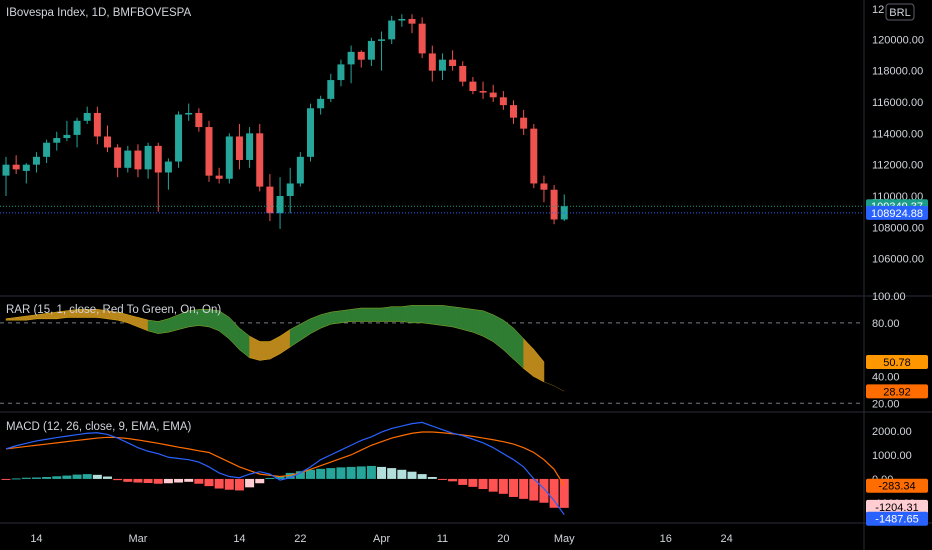  I want to click on rar-lower-line, so click(285, 354).